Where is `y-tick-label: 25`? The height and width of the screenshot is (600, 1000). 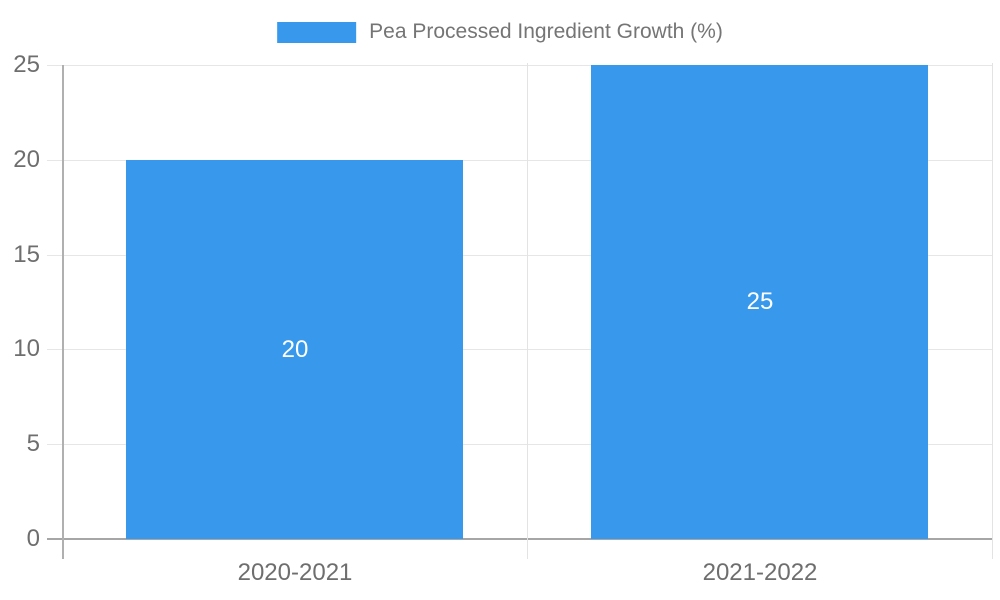 y-tick-label: 25 is located at coordinates (26, 64).